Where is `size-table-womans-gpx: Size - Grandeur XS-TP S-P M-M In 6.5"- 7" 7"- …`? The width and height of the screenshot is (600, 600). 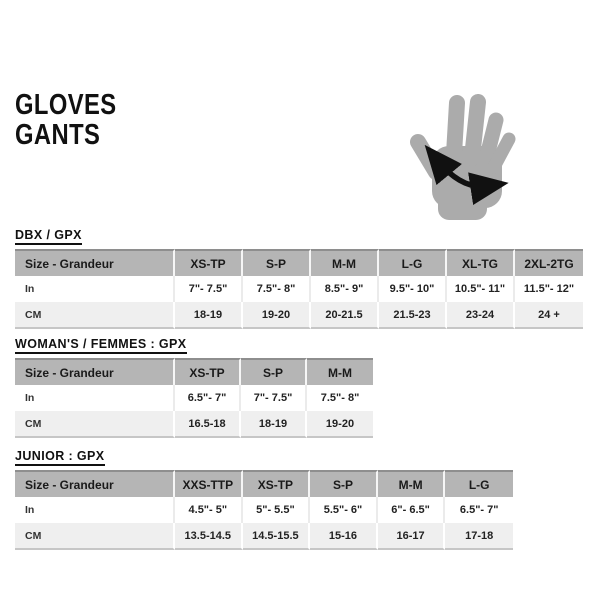 size-table-womans-gpx: Size - Grandeur XS-TP S-P M-M In 6.5"- 7" 7"- … is located at coordinates (194, 398).